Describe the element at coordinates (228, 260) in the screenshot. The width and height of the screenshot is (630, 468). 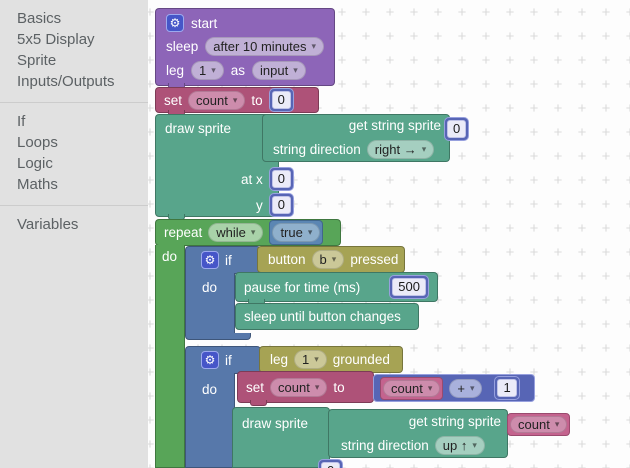
I see `if-label: if` at that location.